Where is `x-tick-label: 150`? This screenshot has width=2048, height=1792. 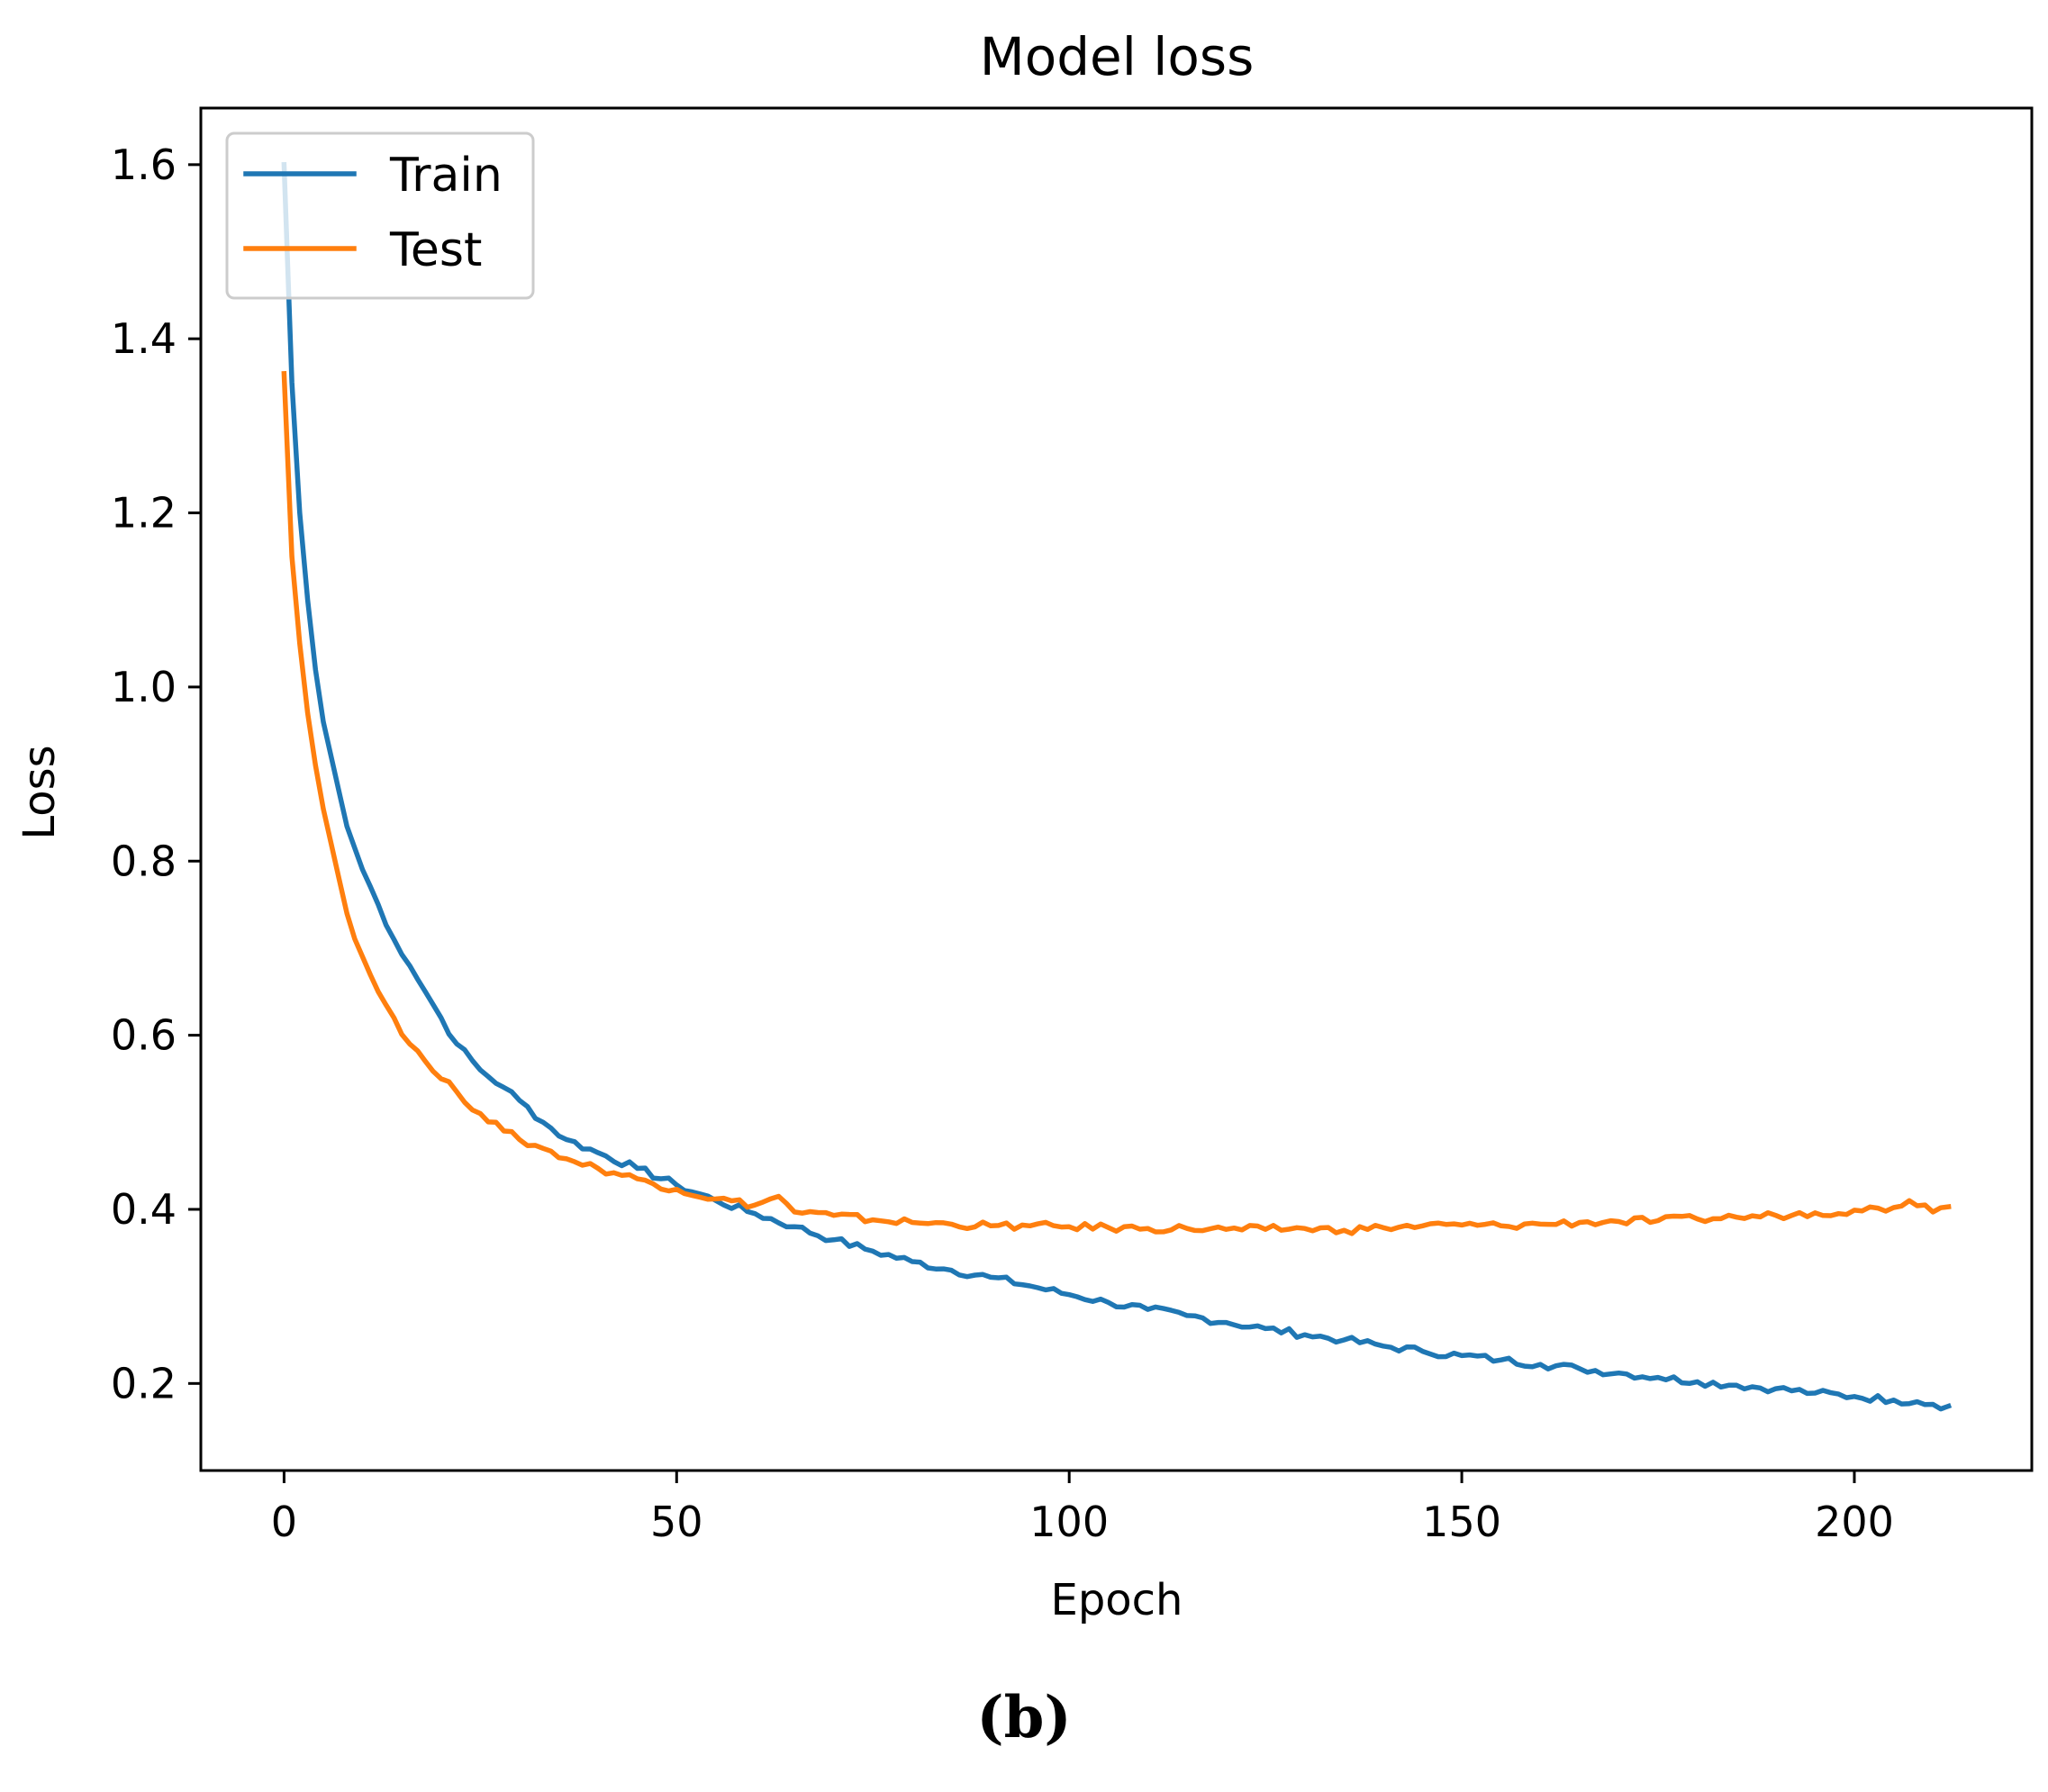 x-tick-label: 150 is located at coordinates (1461, 1522).